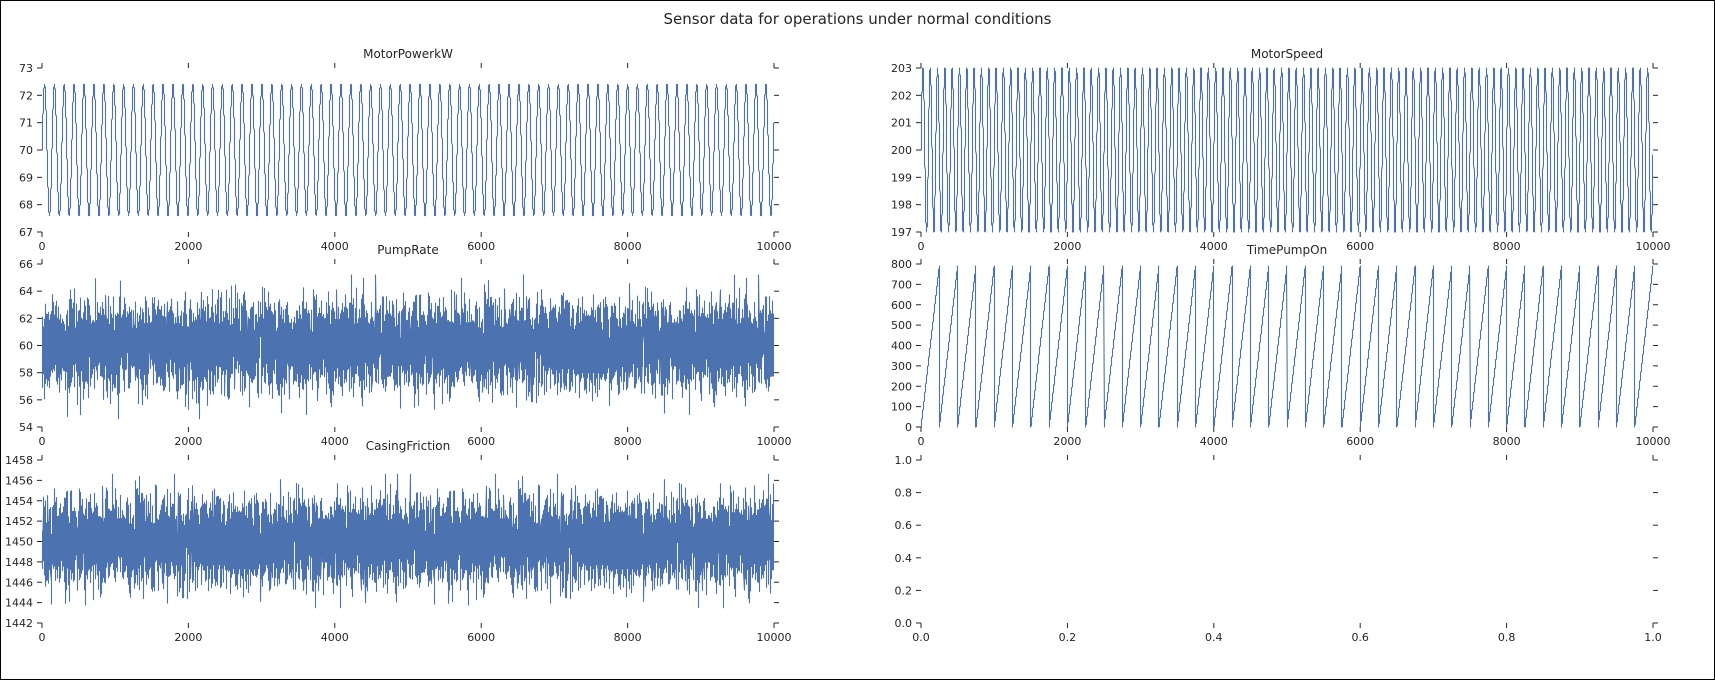  What do you see at coordinates (19, 521) in the screenshot?
I see `y-tick-label: 1452` at bounding box center [19, 521].